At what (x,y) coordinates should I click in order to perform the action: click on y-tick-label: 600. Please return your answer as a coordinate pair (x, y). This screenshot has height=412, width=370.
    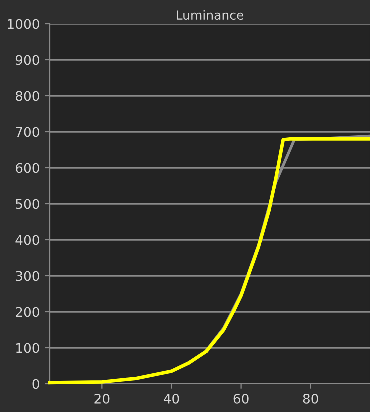
    Looking at the image, I should click on (28, 168).